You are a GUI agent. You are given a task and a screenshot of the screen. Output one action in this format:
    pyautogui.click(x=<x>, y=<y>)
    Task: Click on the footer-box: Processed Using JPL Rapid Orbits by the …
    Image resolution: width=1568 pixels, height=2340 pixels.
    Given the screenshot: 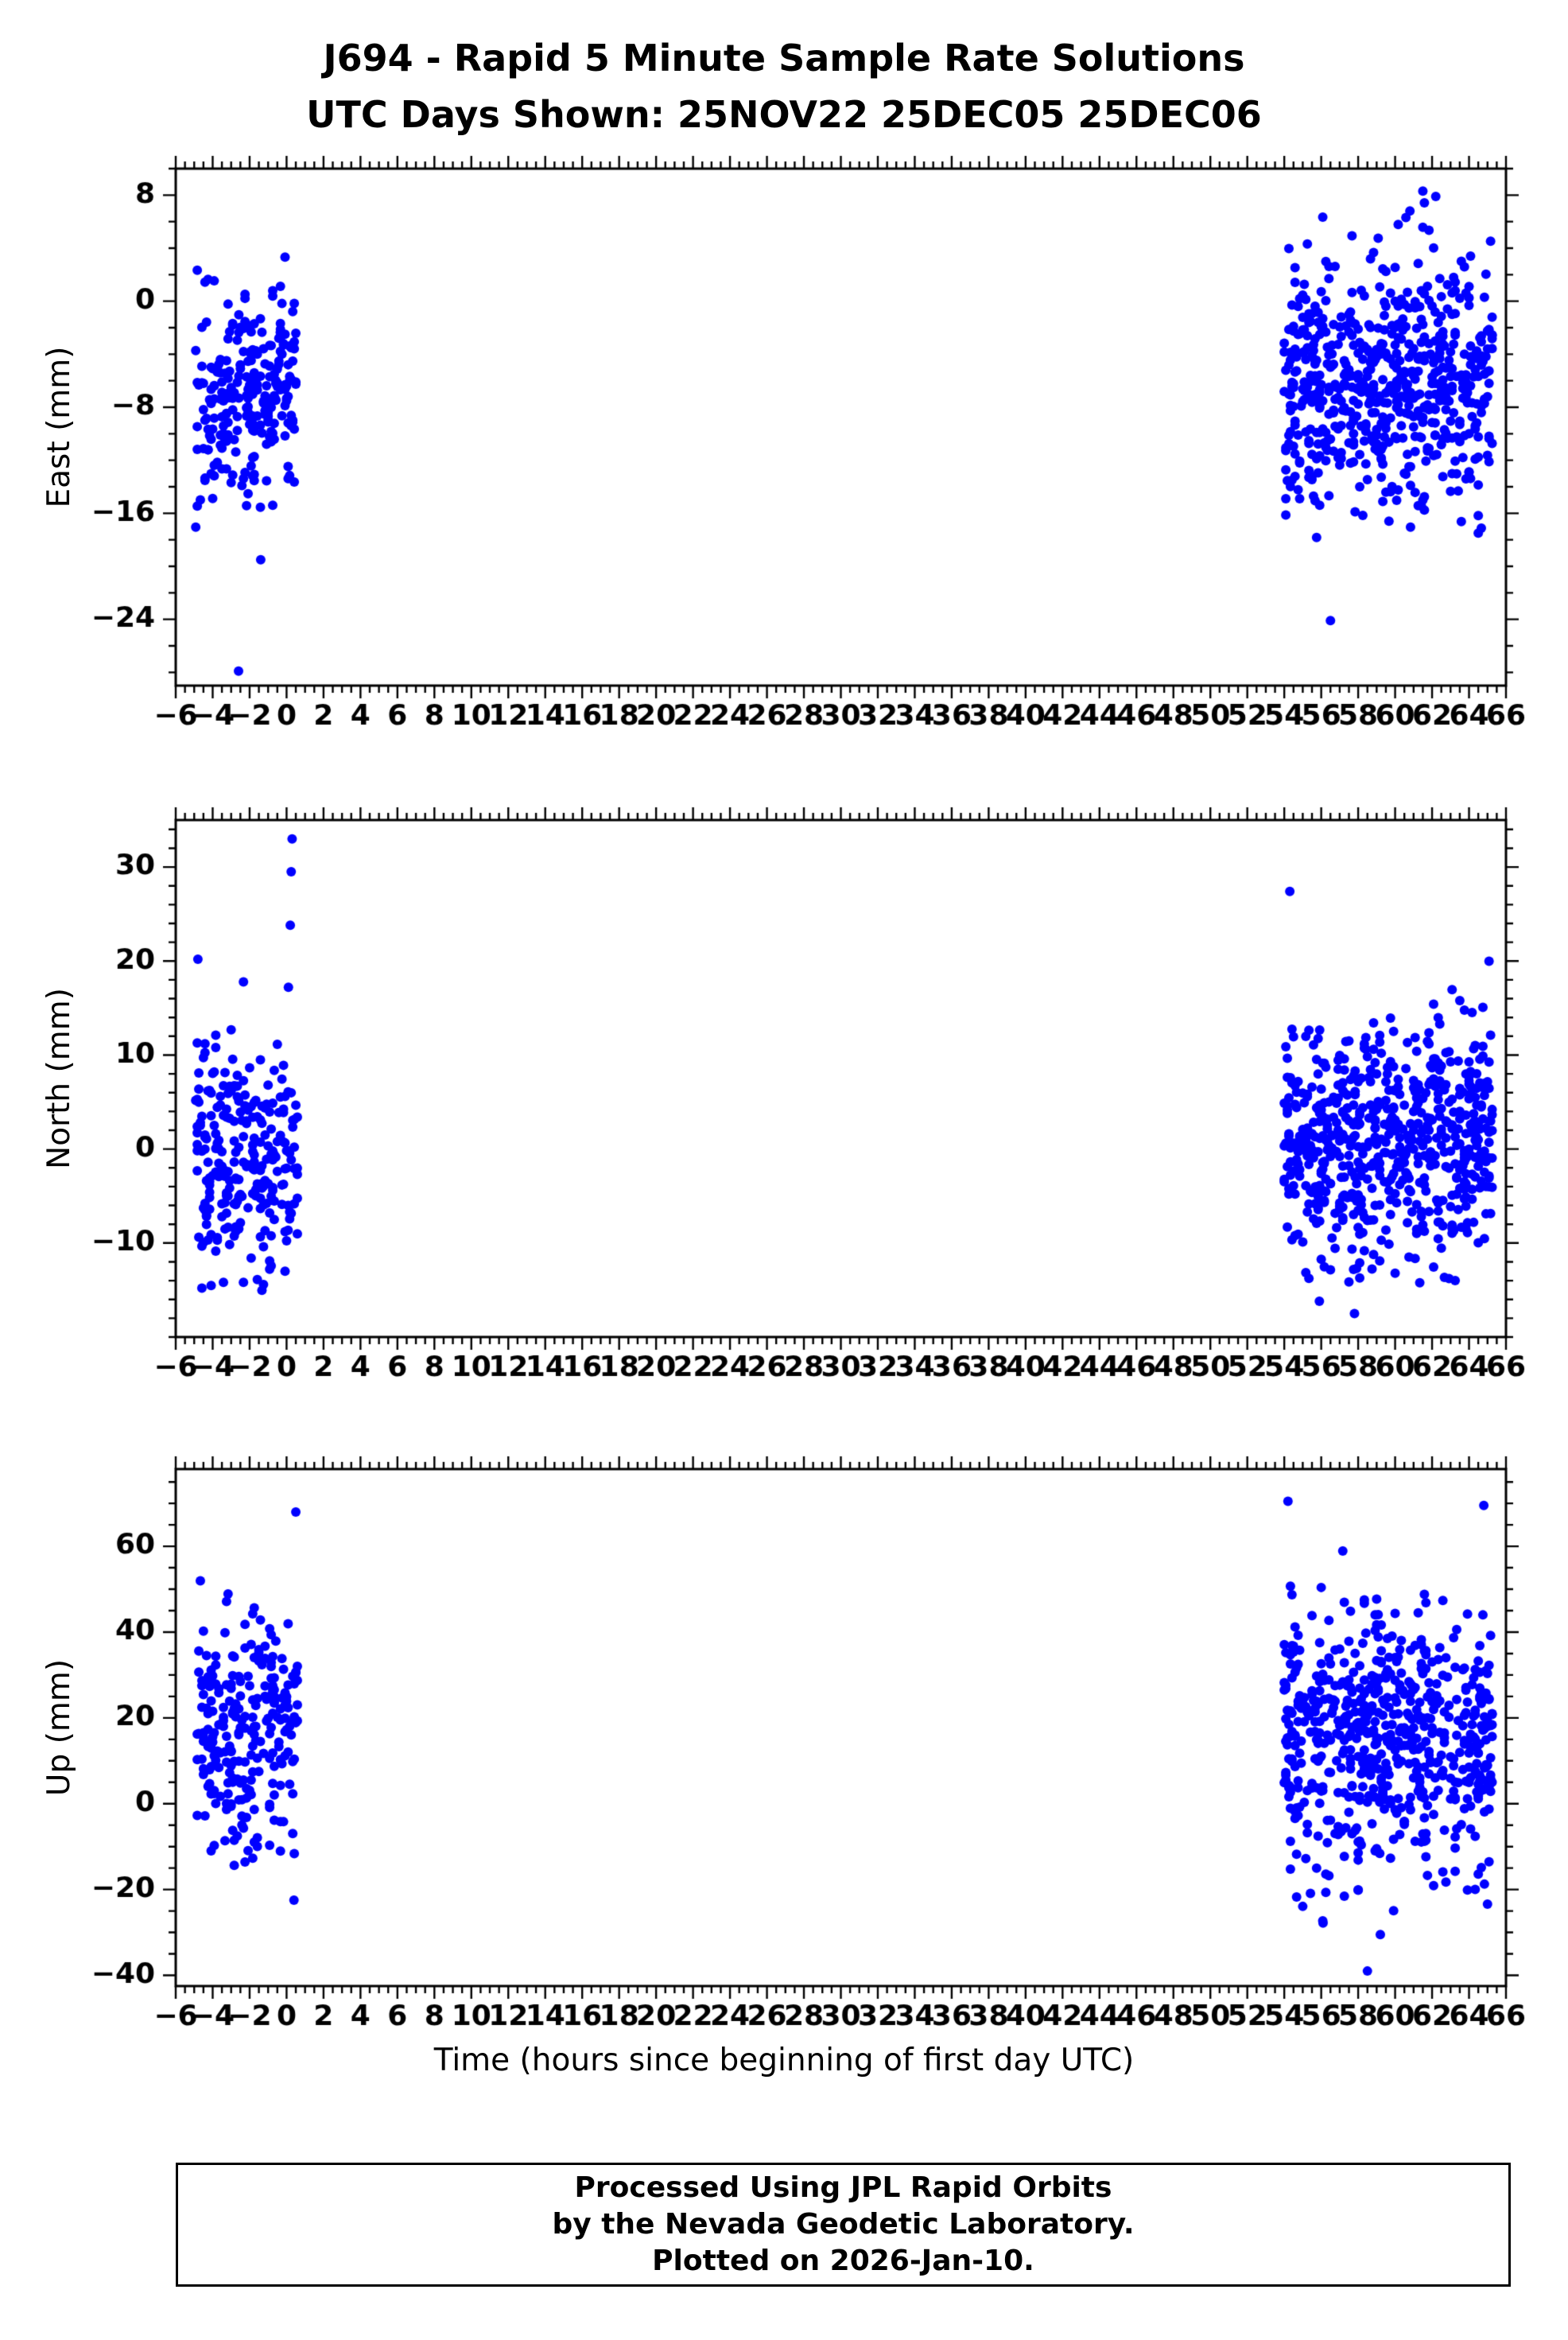 What is the action you would take?
    pyautogui.click(x=843, y=2225)
    